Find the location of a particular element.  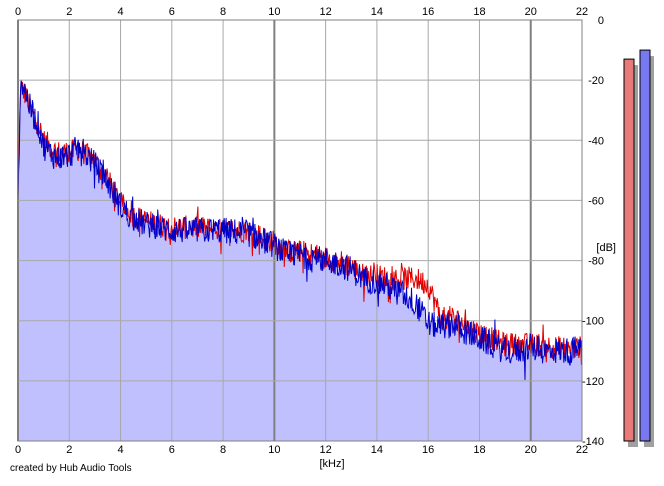

x-tick-label-top: 0 is located at coordinates (18, 12).